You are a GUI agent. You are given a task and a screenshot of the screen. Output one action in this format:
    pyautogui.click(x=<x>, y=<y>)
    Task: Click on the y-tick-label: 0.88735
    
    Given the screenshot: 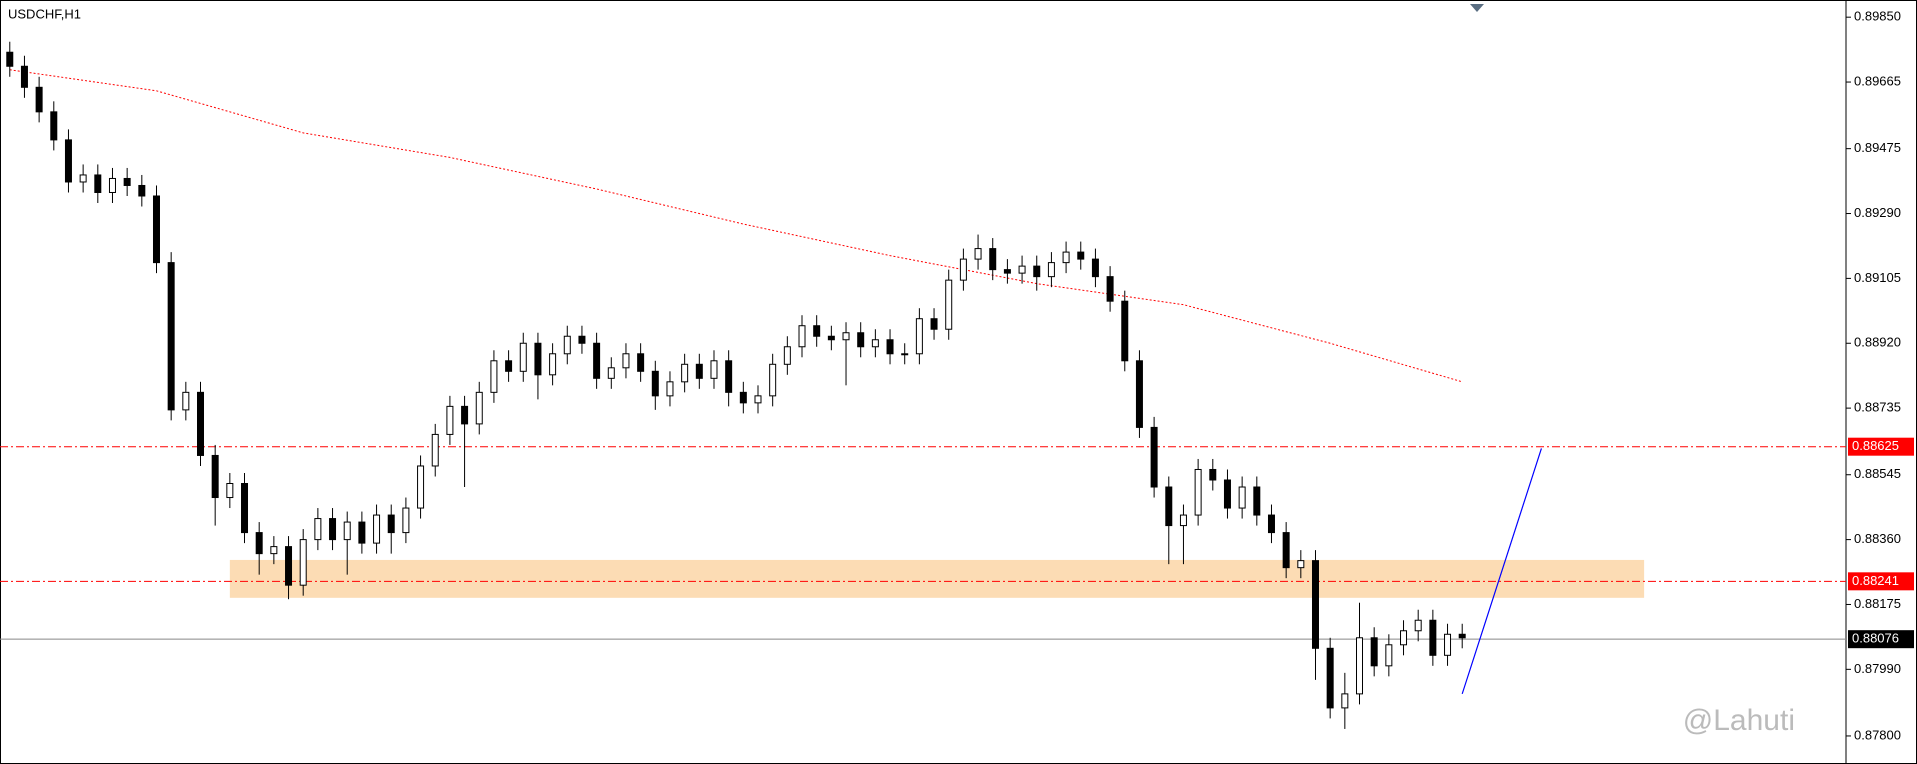 What is the action you would take?
    pyautogui.click(x=1877, y=407)
    